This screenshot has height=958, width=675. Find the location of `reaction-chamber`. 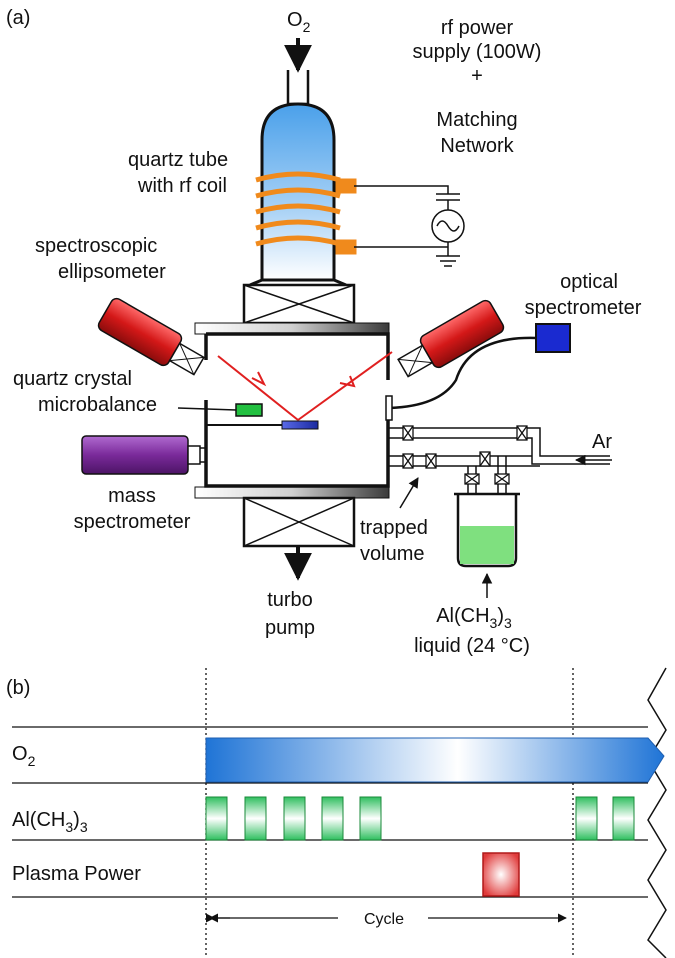

reaction-chamber is located at coordinates (297, 410).